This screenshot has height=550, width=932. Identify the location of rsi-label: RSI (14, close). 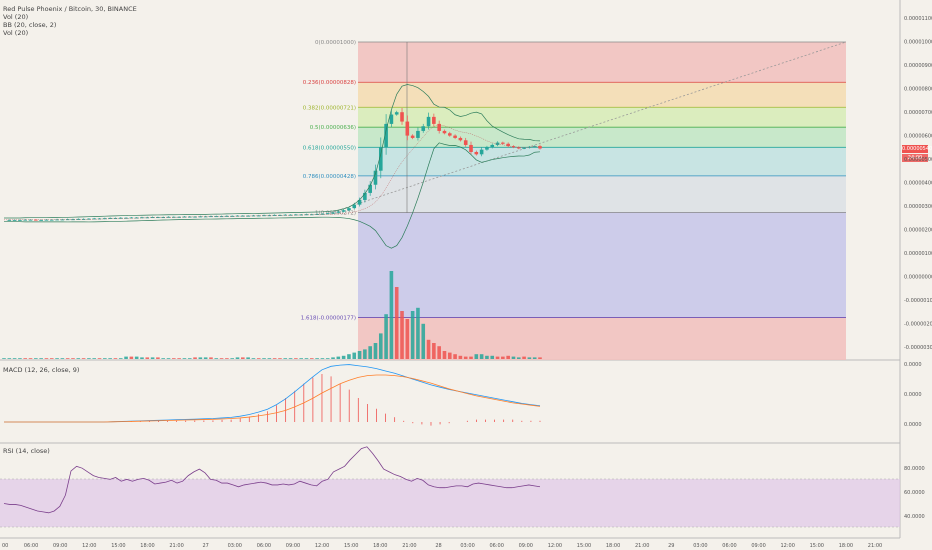
(26, 451).